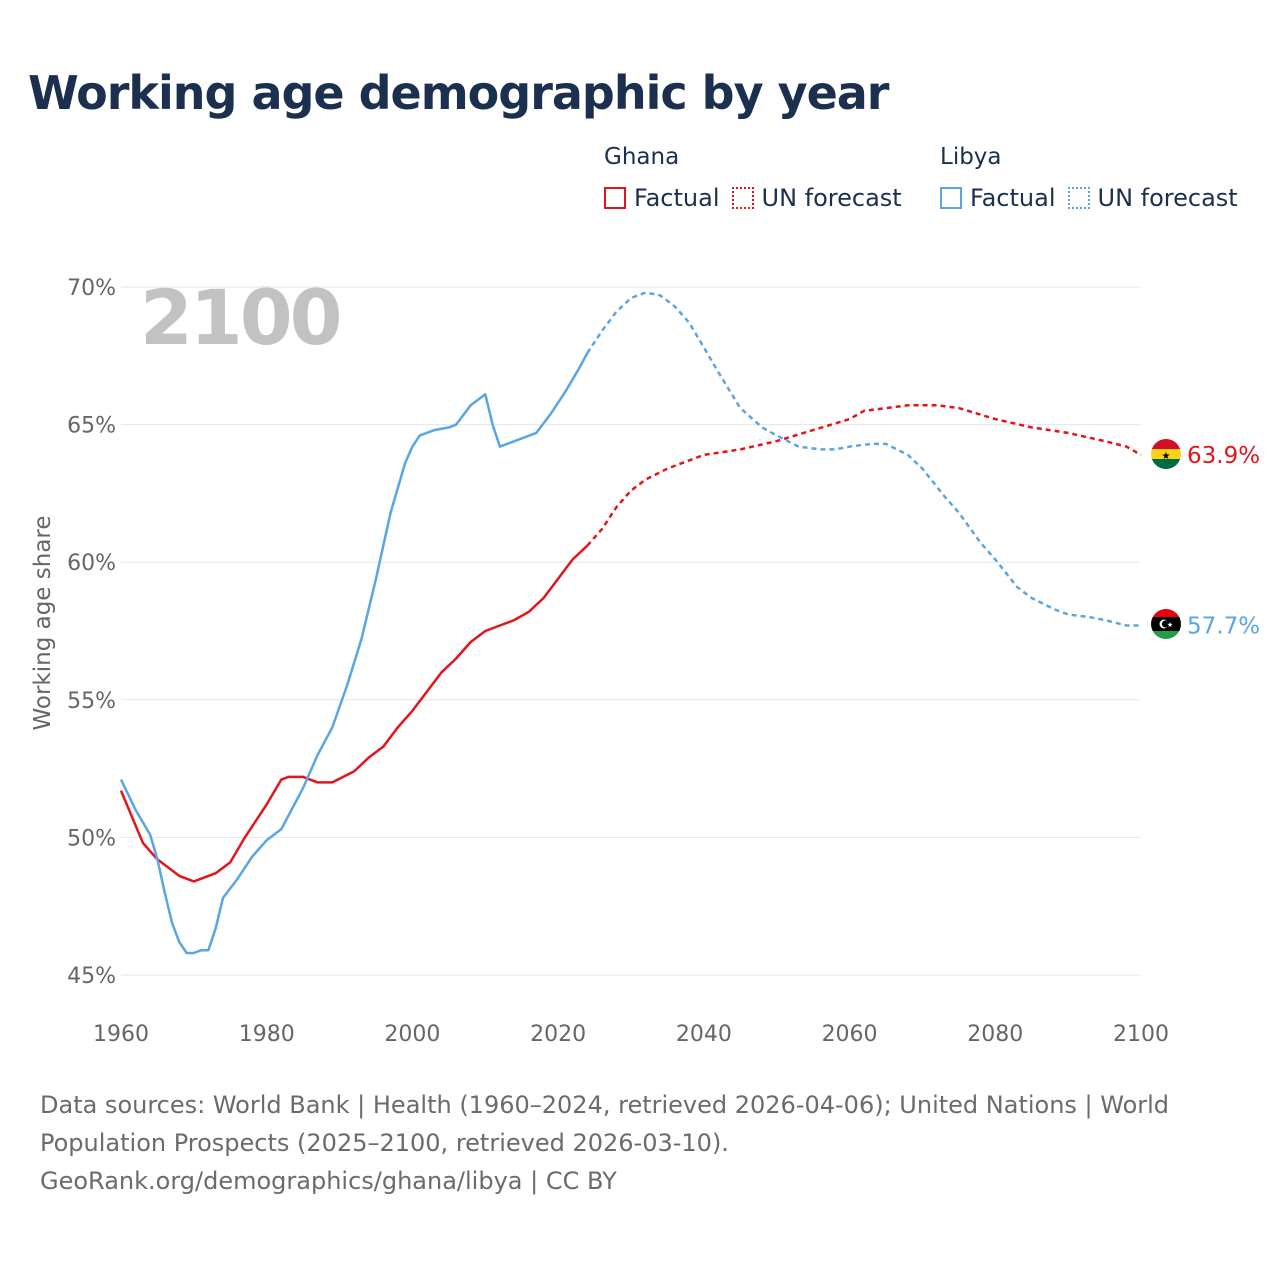 Image resolution: width=1280 pixels, height=1280 pixels. What do you see at coordinates (91, 426) in the screenshot?
I see `y-tick-label: 65%` at bounding box center [91, 426].